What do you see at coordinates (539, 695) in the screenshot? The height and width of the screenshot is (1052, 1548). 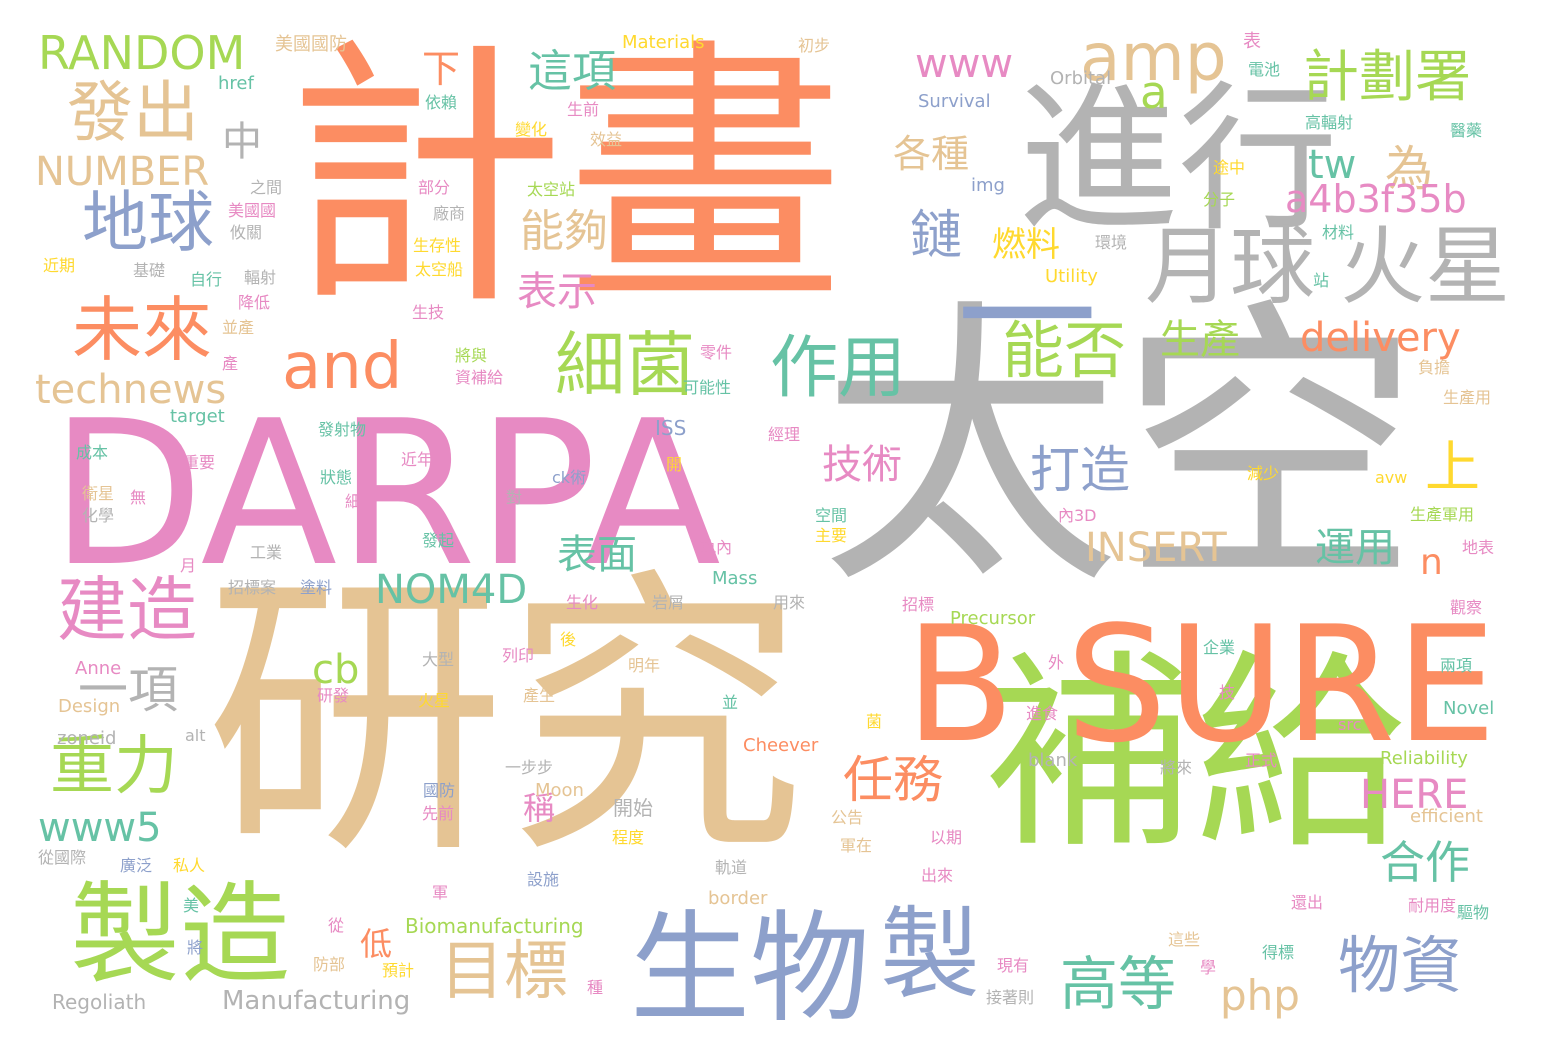 I see `cloud-word-term-150: 產生` at bounding box center [539, 695].